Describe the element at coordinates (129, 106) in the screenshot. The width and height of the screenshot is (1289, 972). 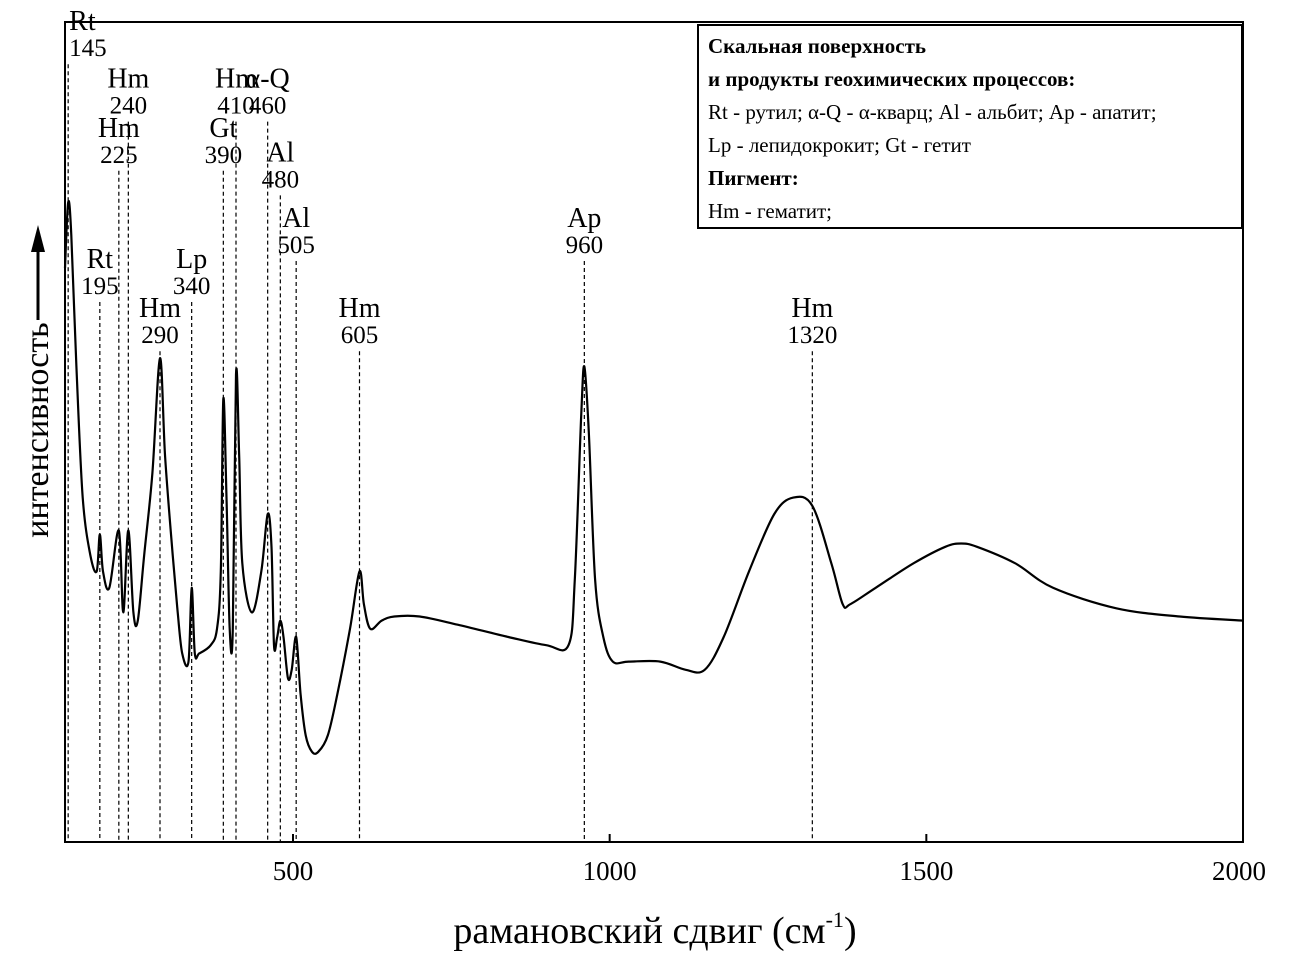
I see `peak-shift-label: 240` at that location.